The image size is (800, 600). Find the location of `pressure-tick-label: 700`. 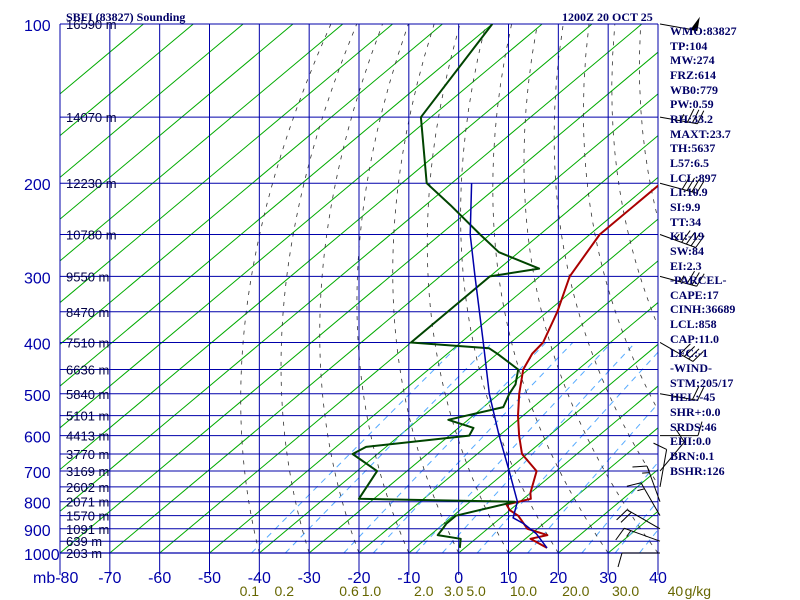

pressure-tick-label: 700 is located at coordinates (37, 473).